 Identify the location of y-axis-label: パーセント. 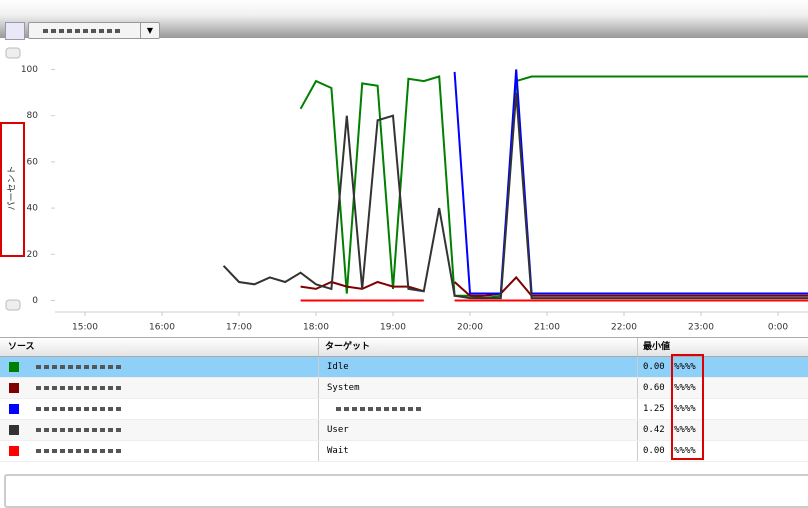
(12, 187).